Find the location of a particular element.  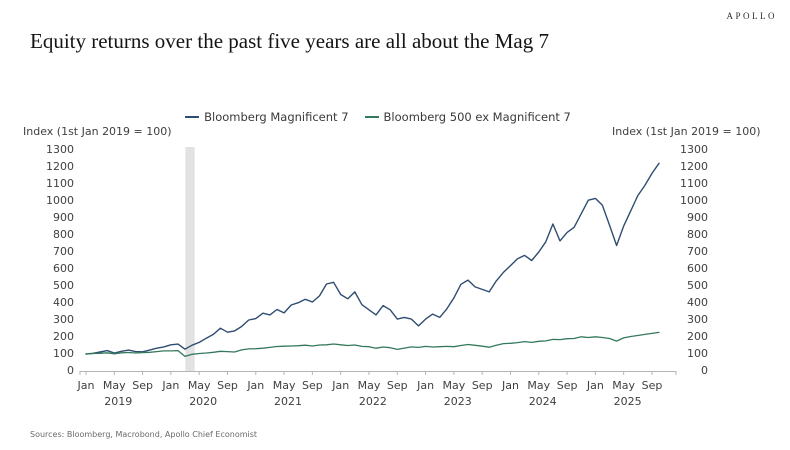

y-tick-label-left: 200 is located at coordinates (63, 336).